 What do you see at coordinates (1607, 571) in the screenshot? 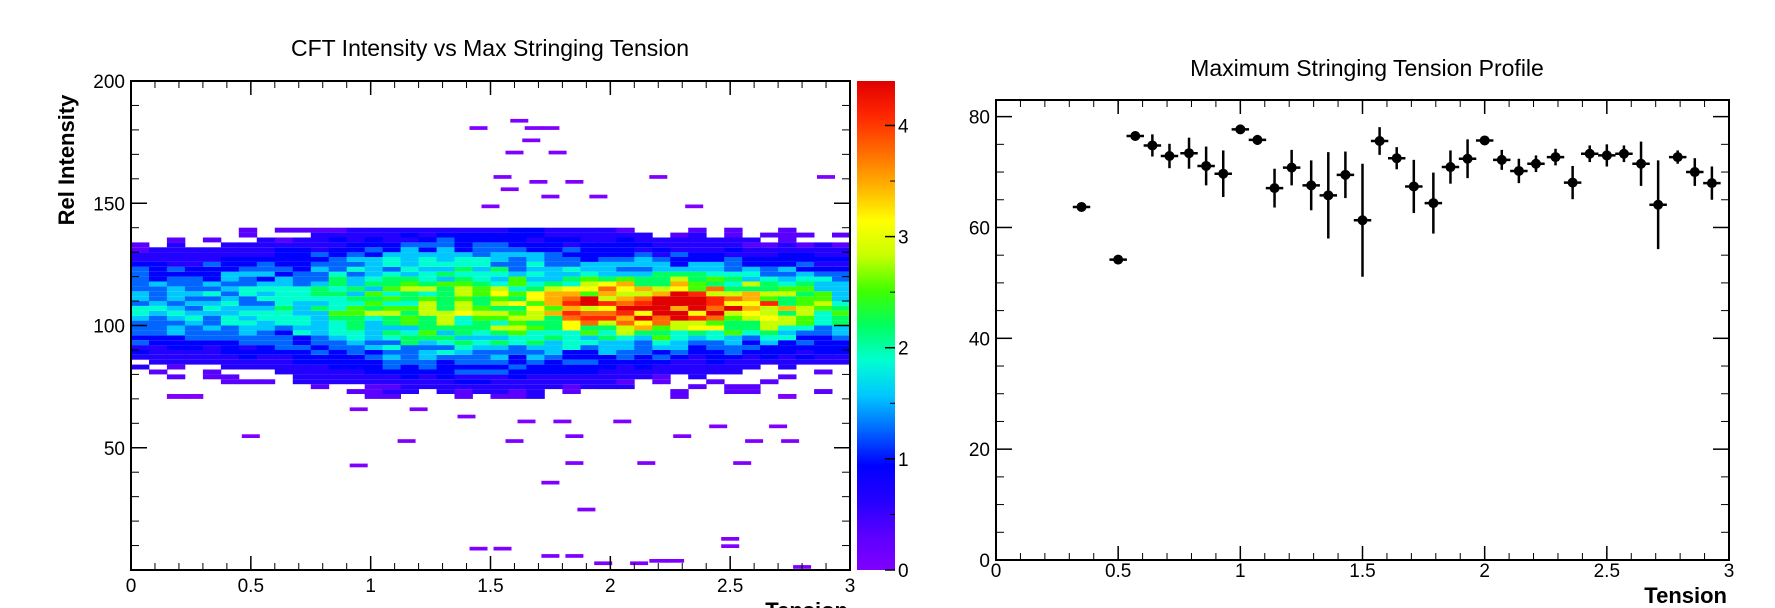
I see `profile-xtick-label: 2.5` at bounding box center [1607, 571].